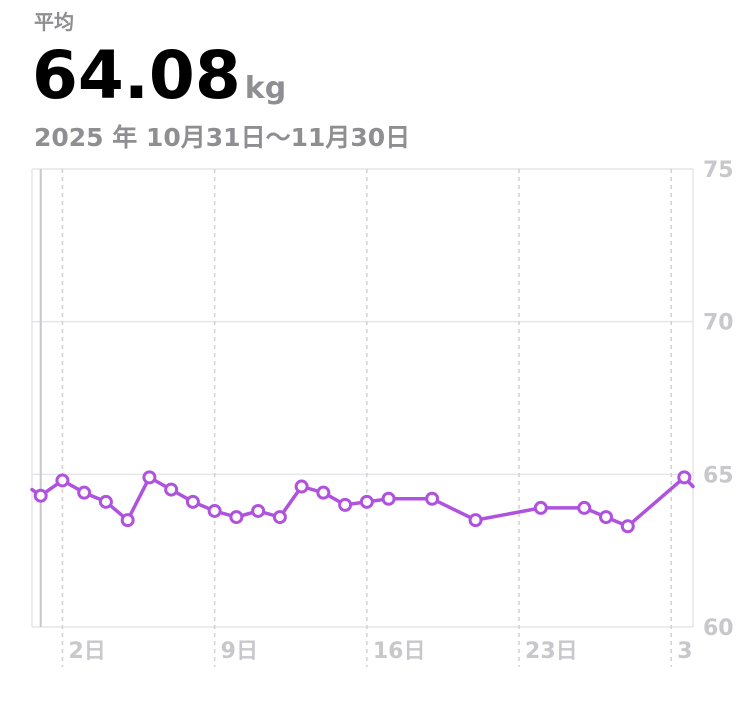  I want to click on x-tick-label: 9日, so click(239, 651).